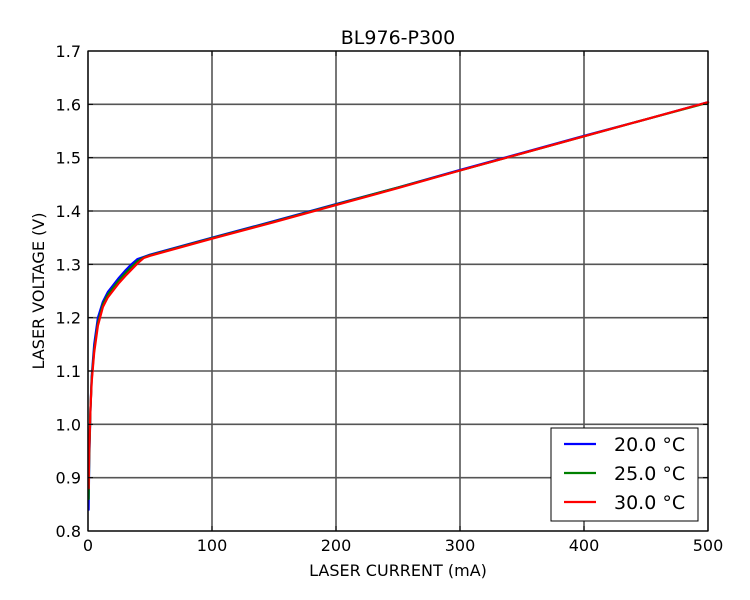 This screenshot has height=600, width=750. I want to click on legend-label-30c: 30.0 °C, so click(649, 503).